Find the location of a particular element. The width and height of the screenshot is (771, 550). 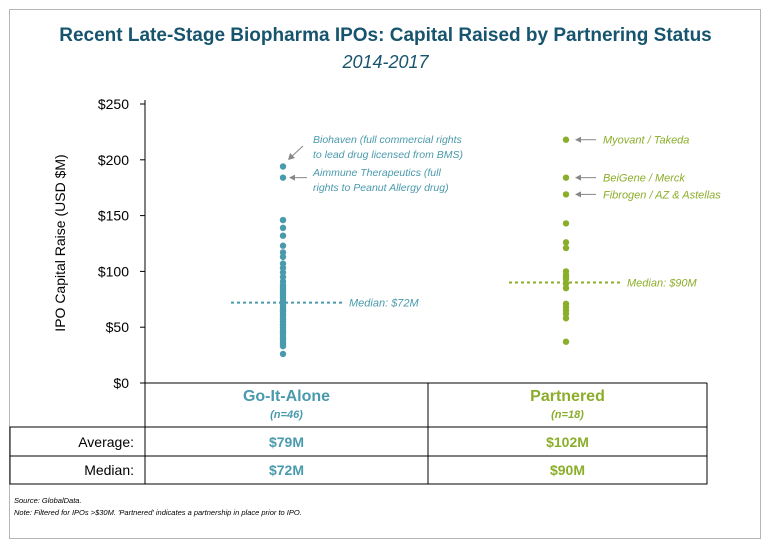

chart-subtitle: 2014-2017 is located at coordinates (385, 62).